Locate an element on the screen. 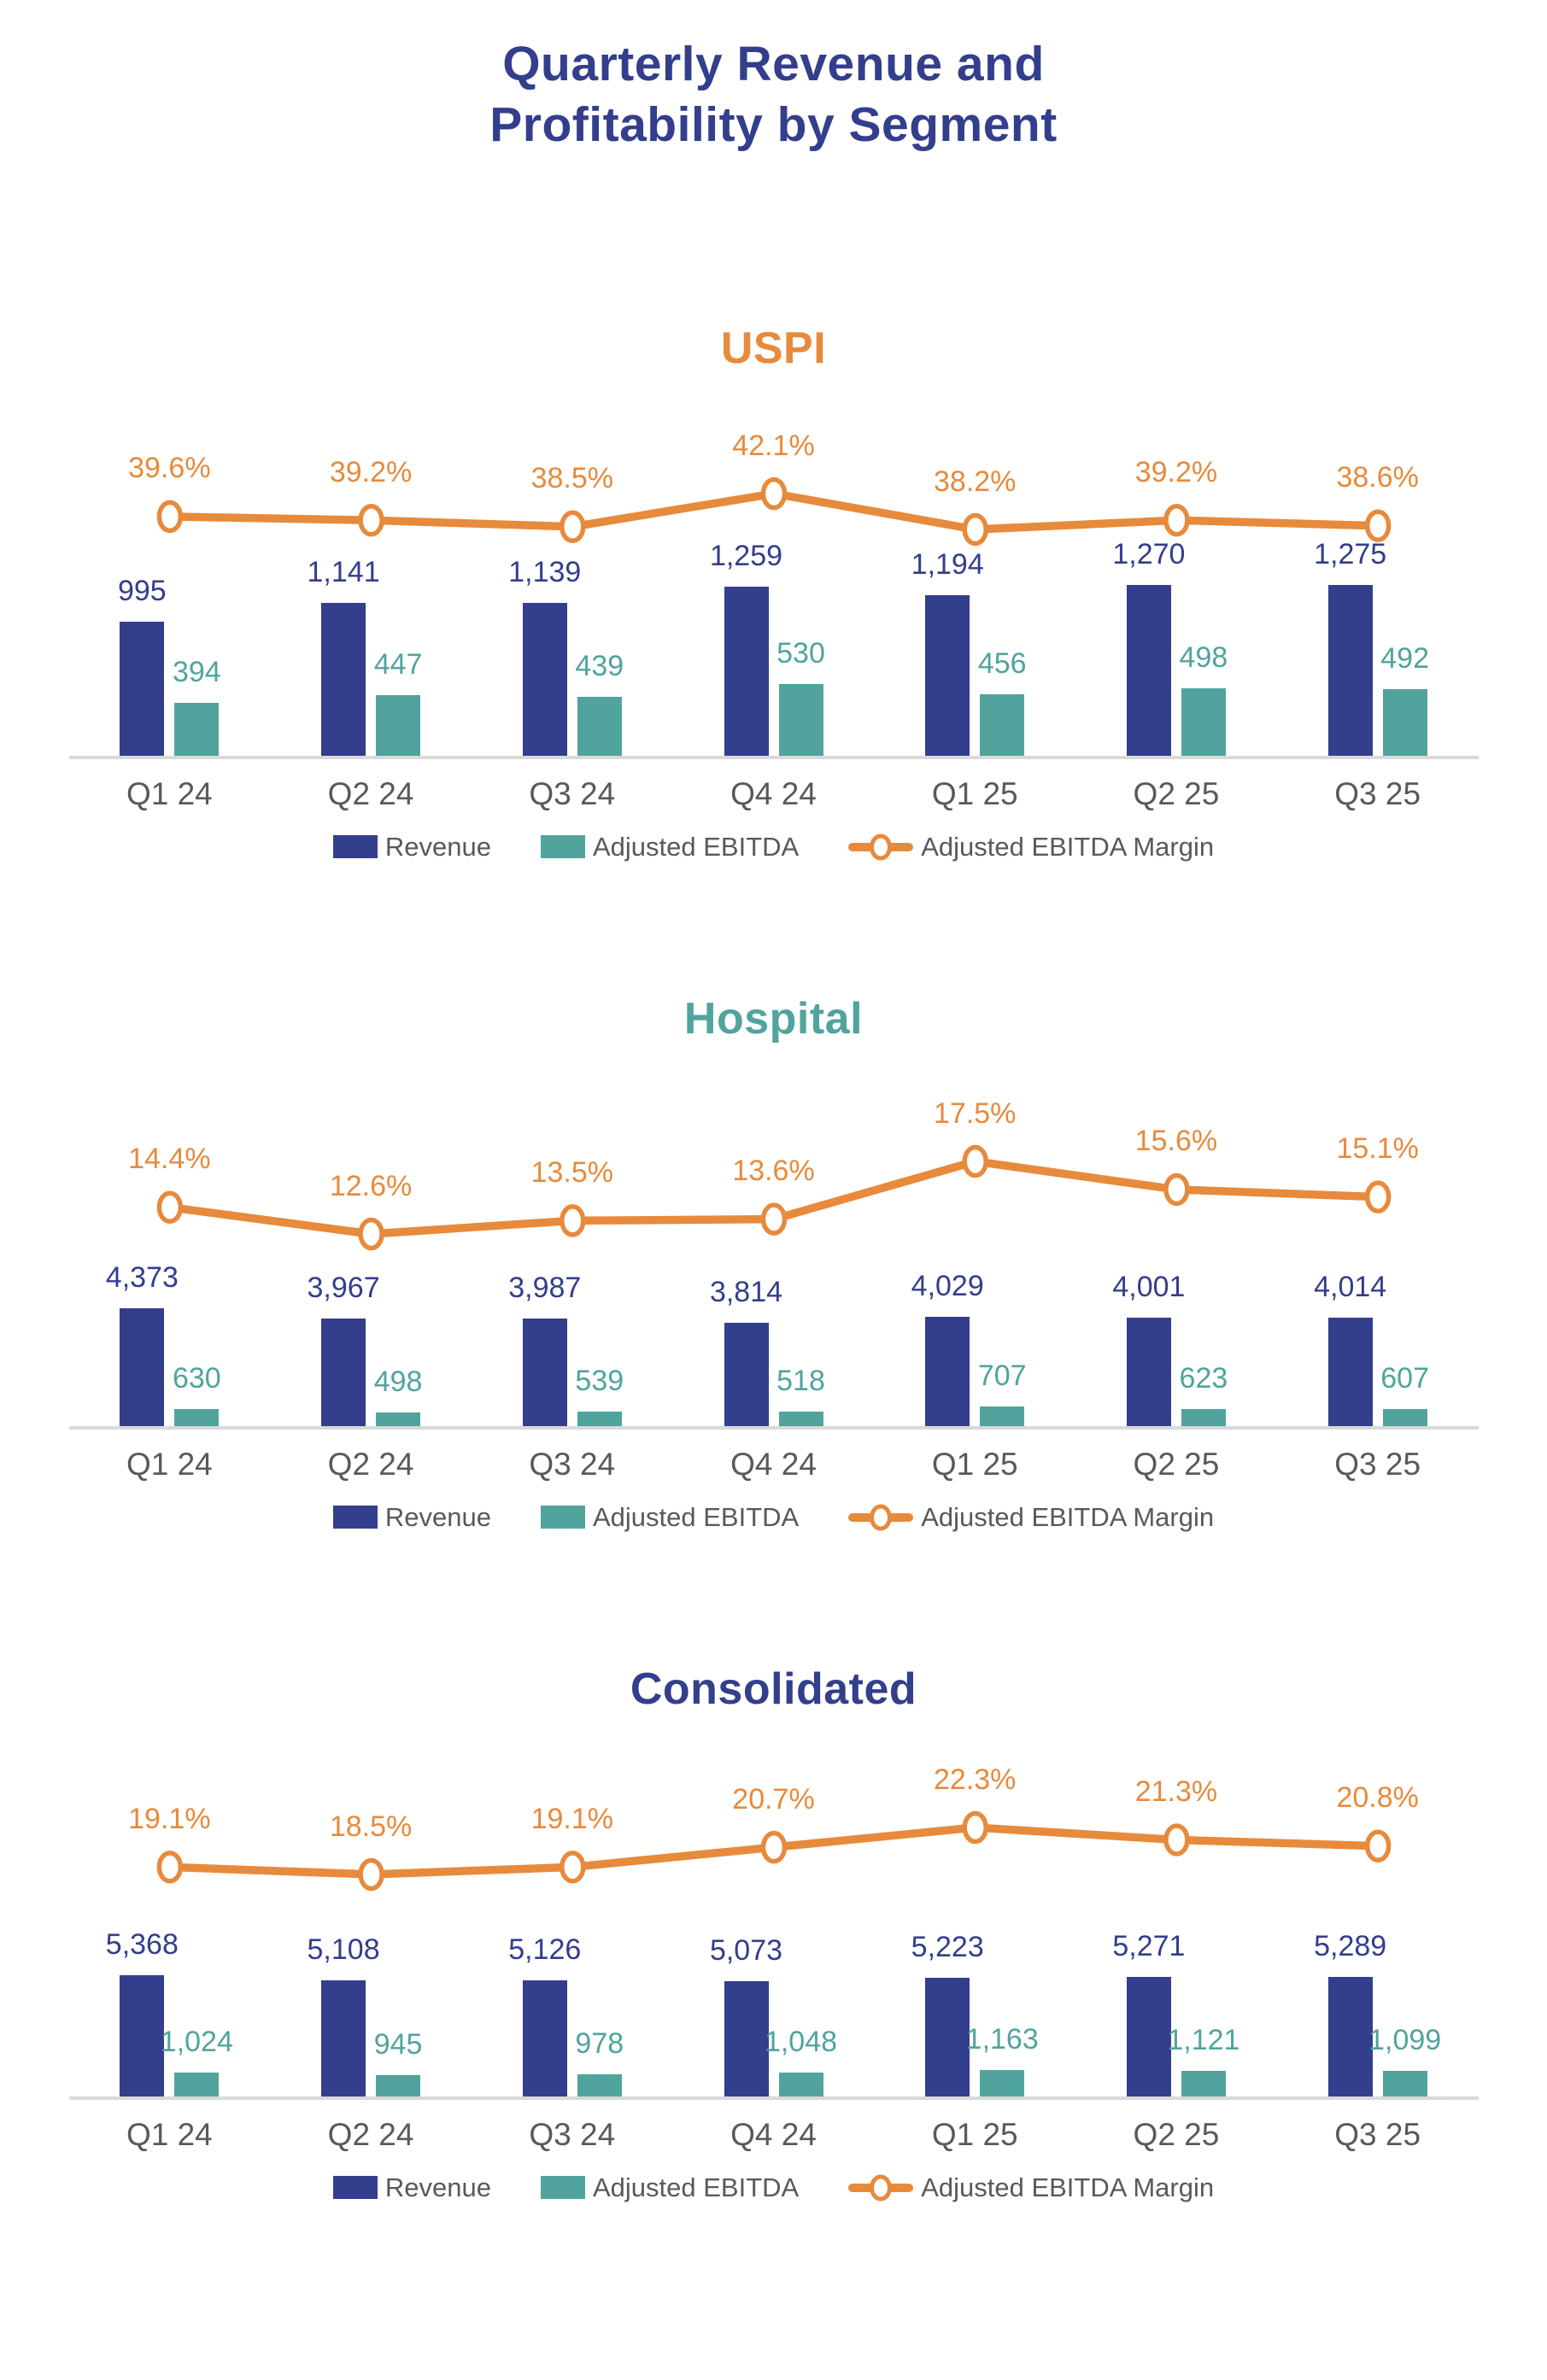  hospital-x-axis: Q1 24 Q2 24 Q3 24 Q4 24 Q1 25 Q2 25 Q3 25 is located at coordinates (774, 1456).